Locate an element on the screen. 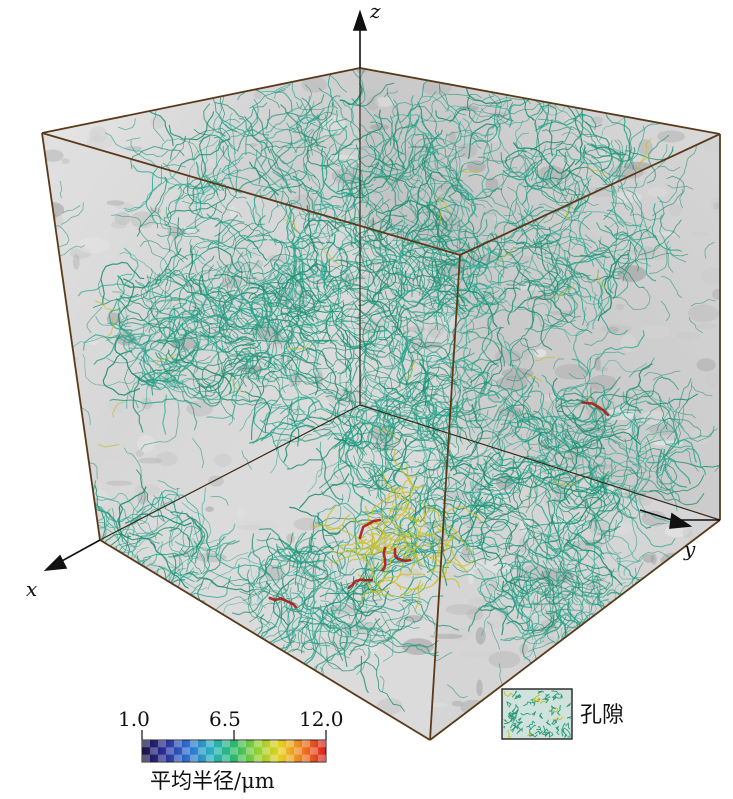 The height and width of the screenshot is (799, 733). legend-swatch-texture is located at coordinates (537, 714).